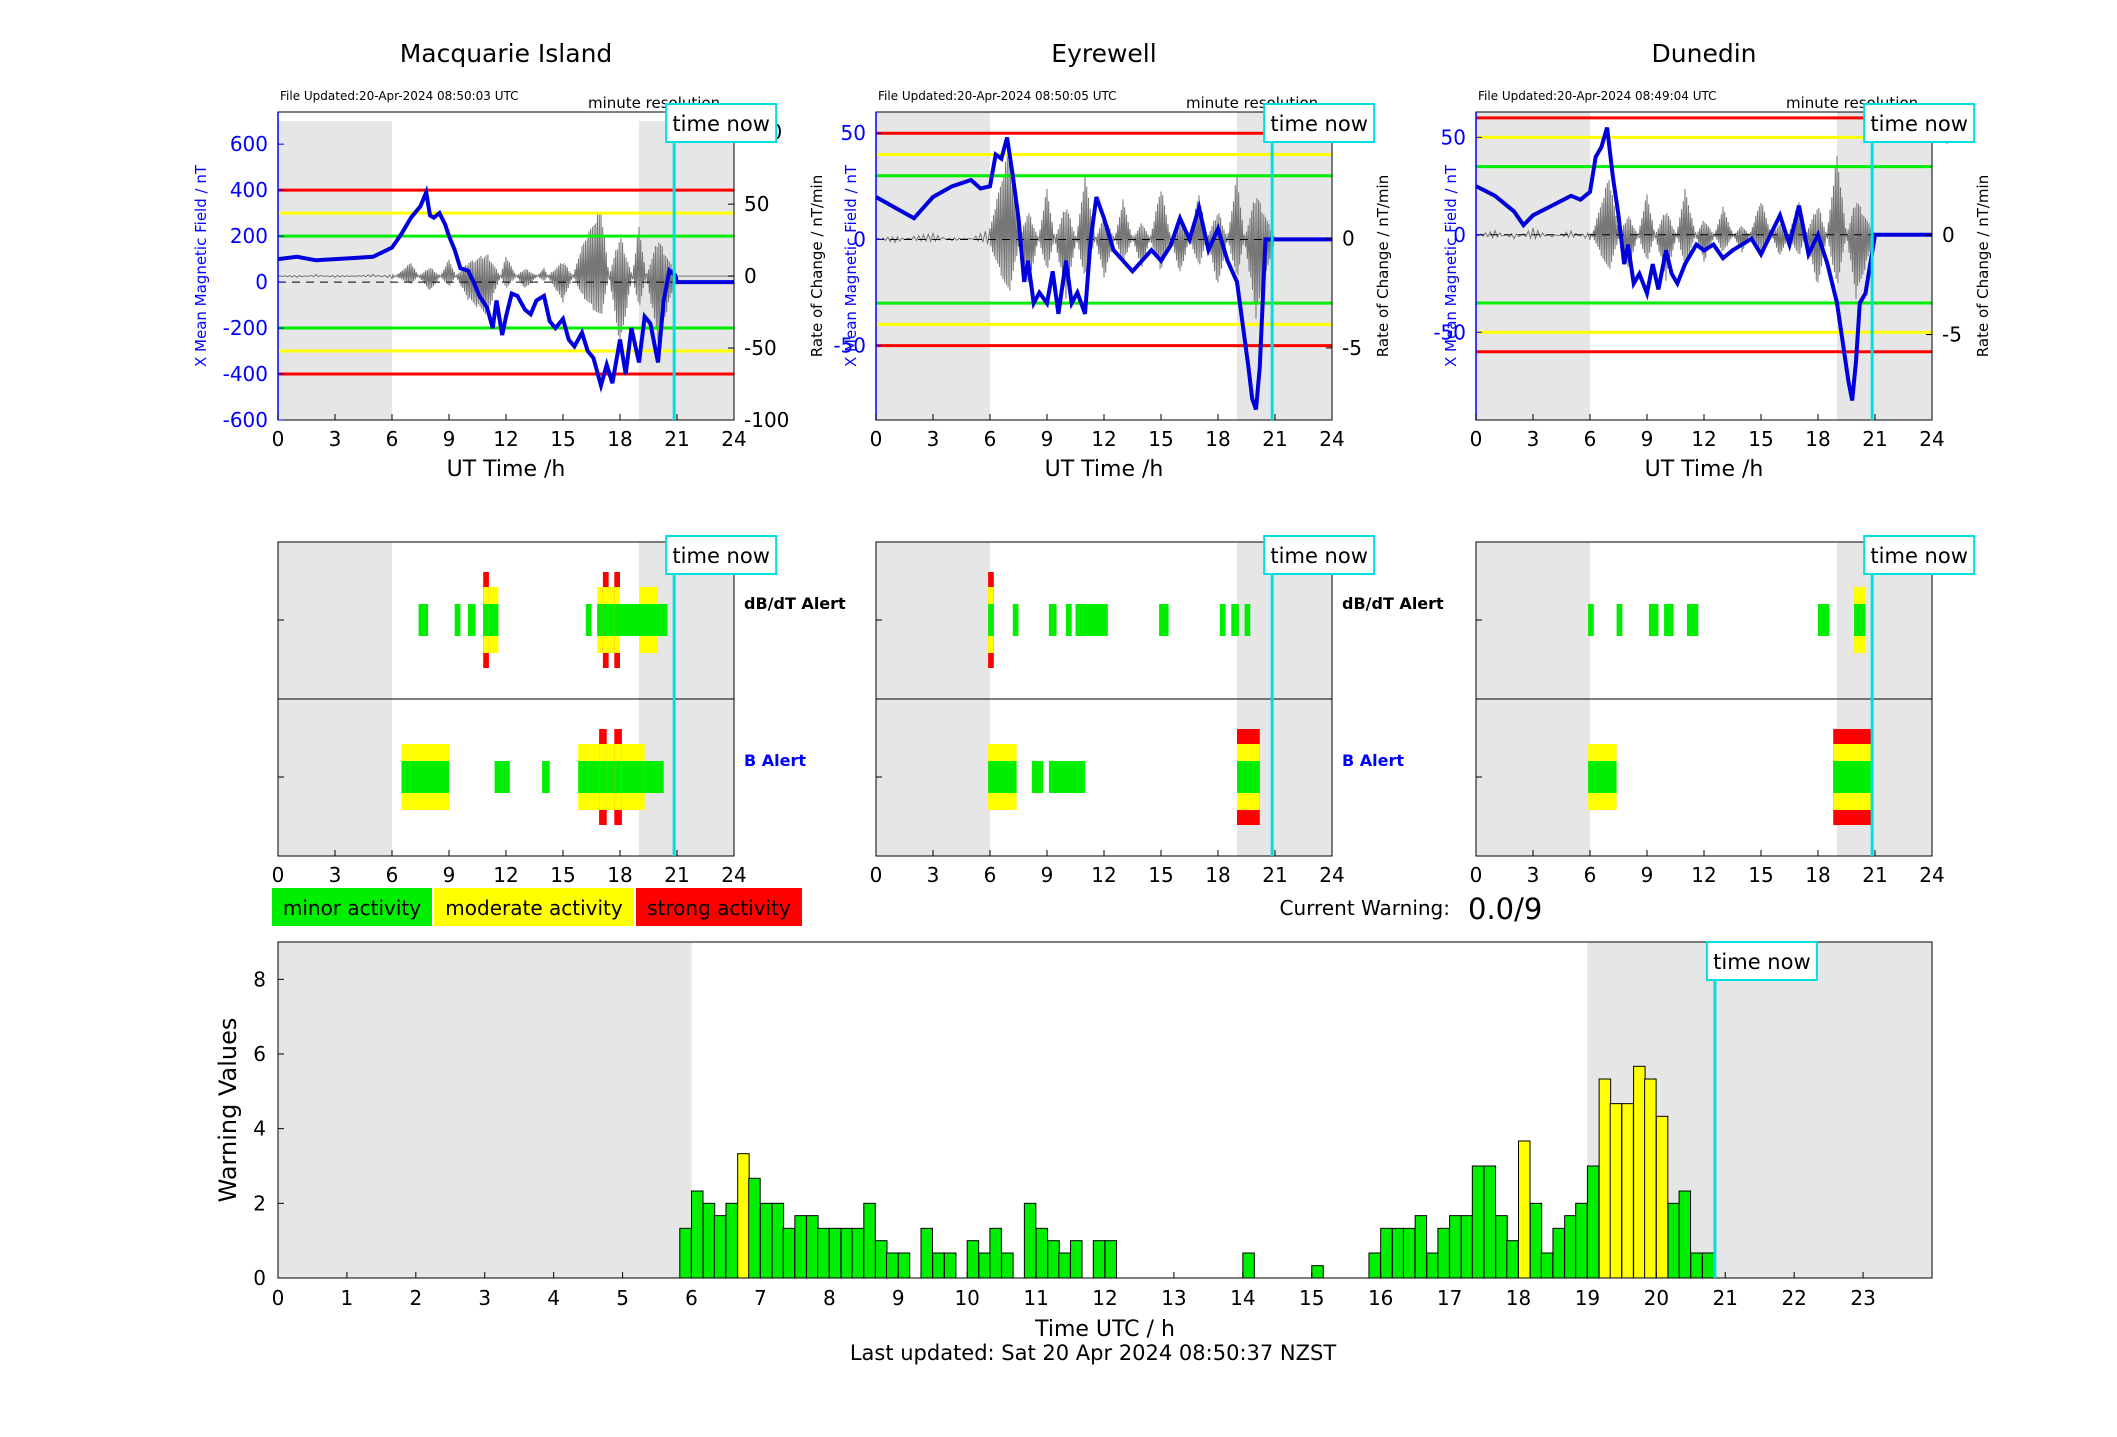 The height and width of the screenshot is (1437, 2117). Describe the element at coordinates (245, 328) in the screenshot. I see `panel-1-ytick-label: -200` at that location.